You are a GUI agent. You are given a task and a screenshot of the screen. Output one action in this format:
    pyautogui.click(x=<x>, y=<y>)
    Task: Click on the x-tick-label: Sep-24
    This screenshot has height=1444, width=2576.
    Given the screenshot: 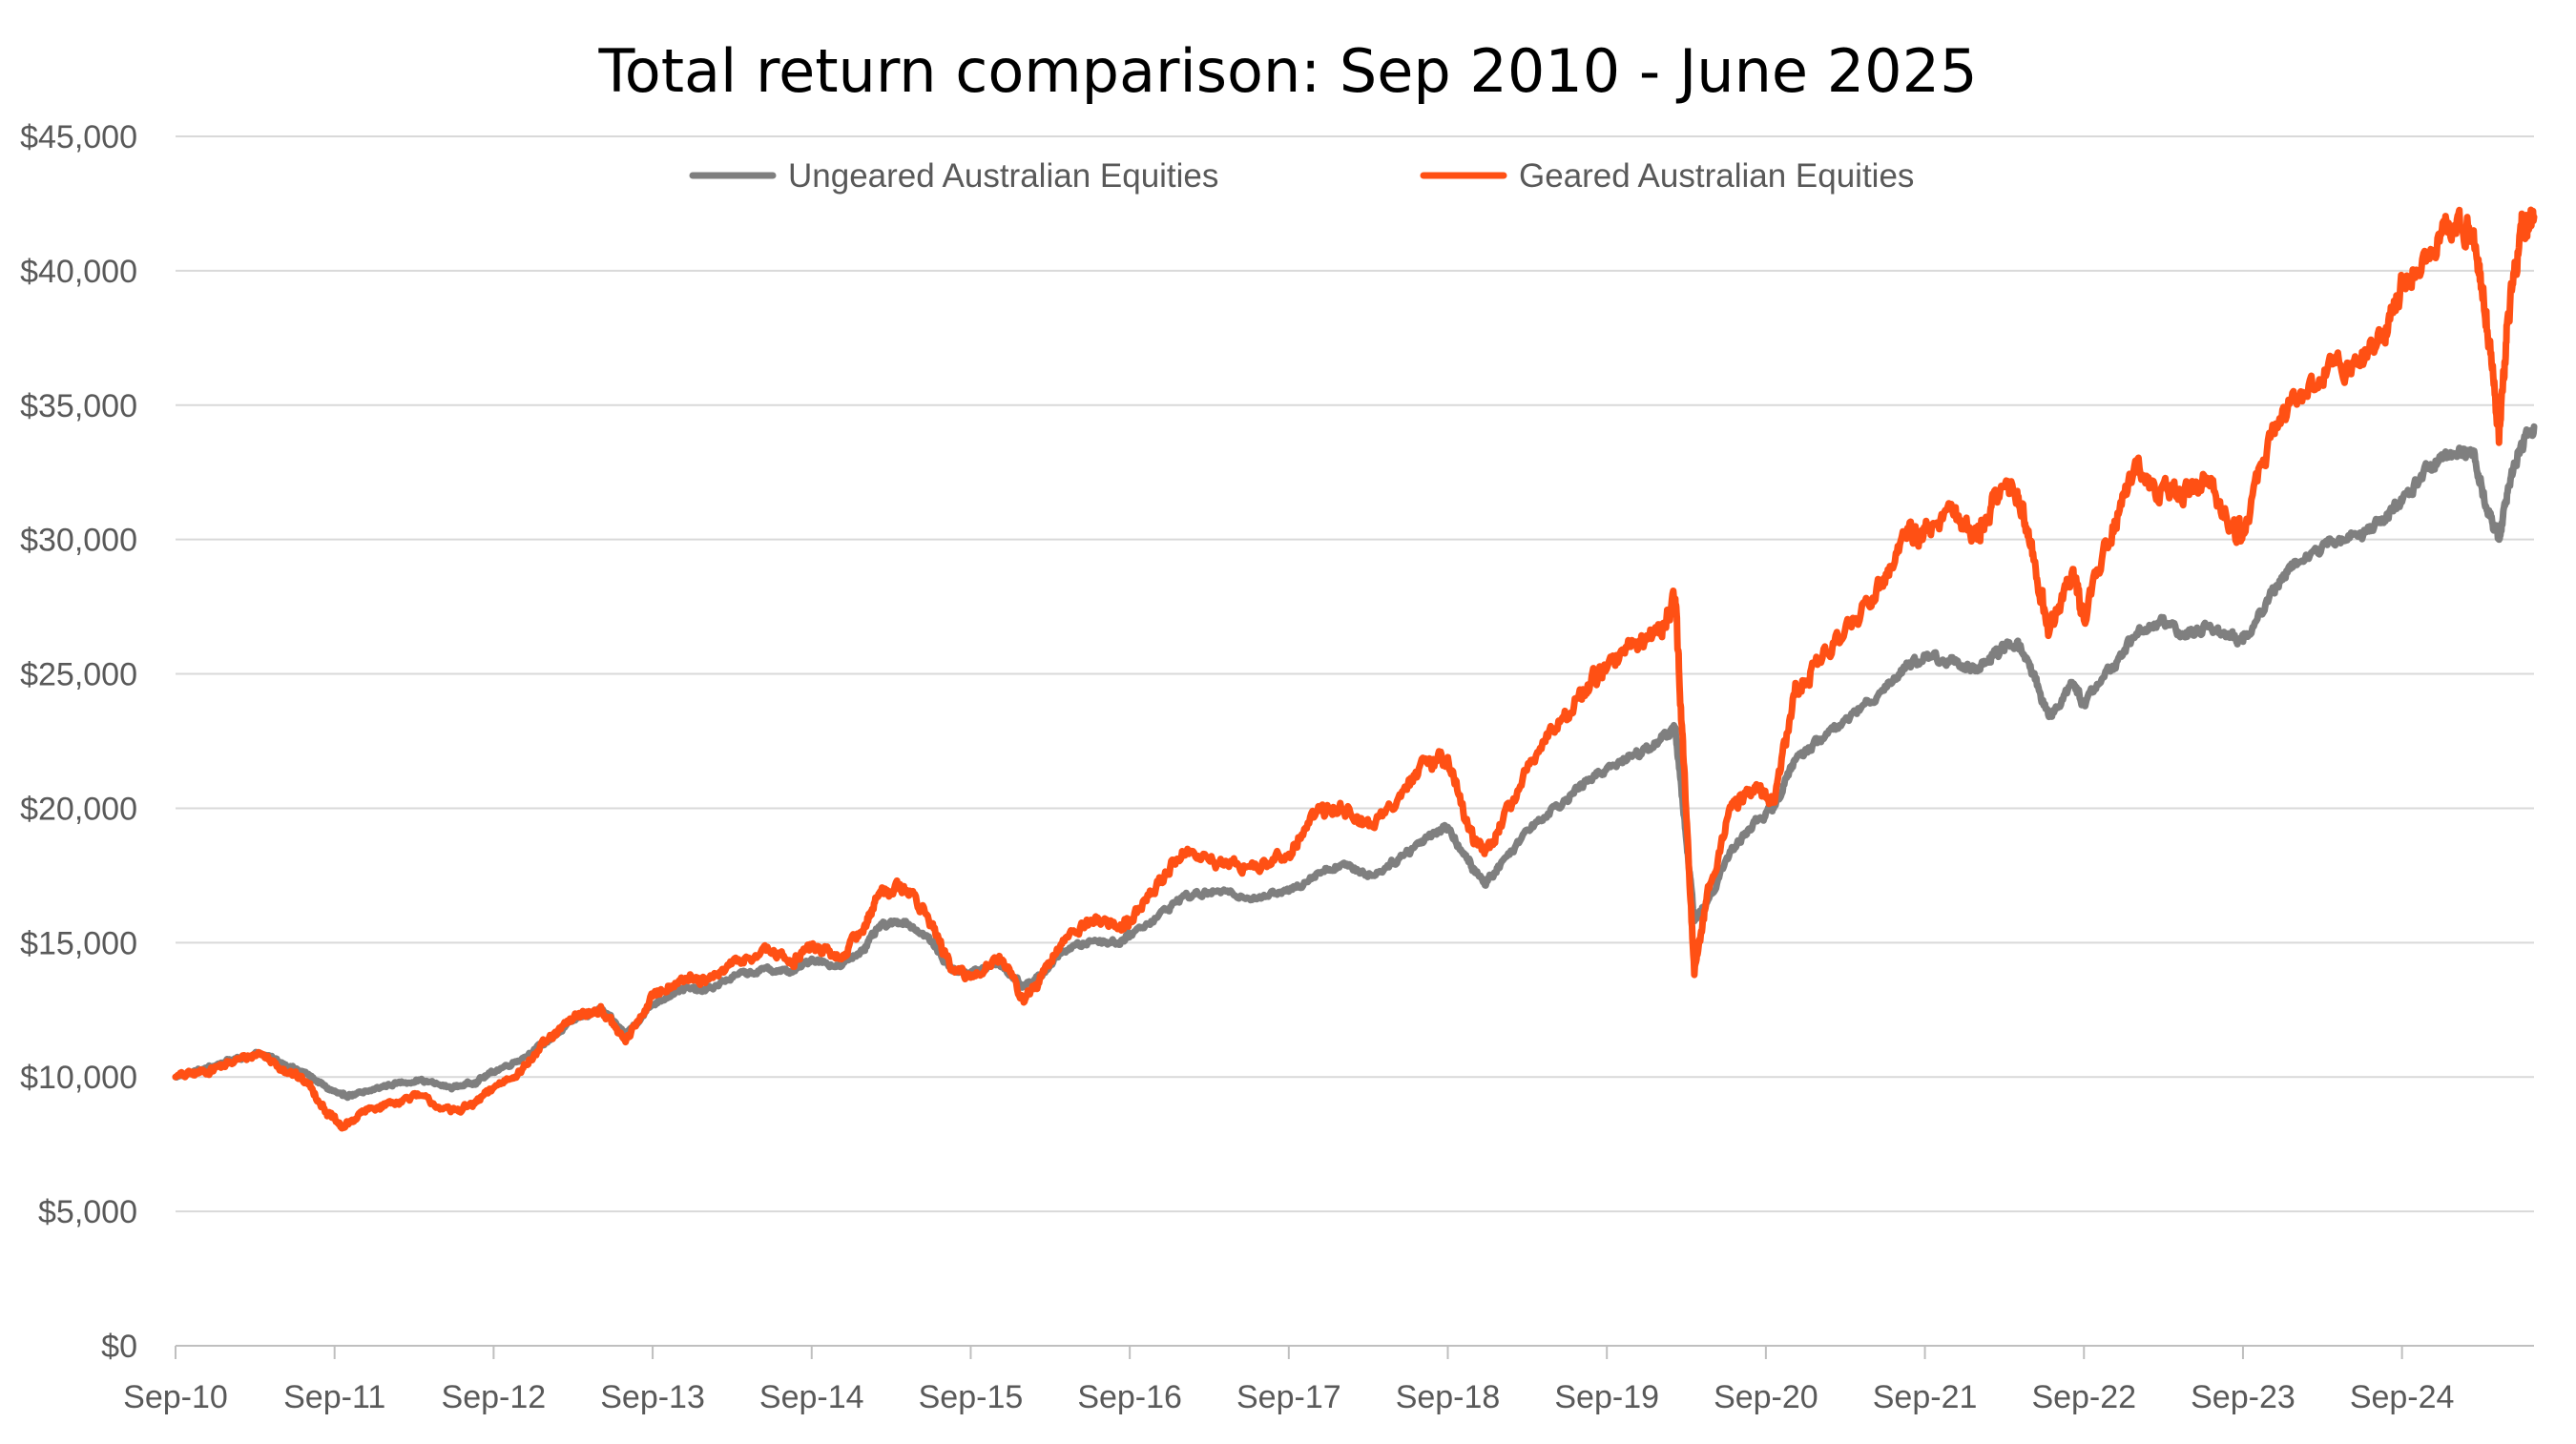 What is the action you would take?
    pyautogui.click(x=2402, y=1397)
    